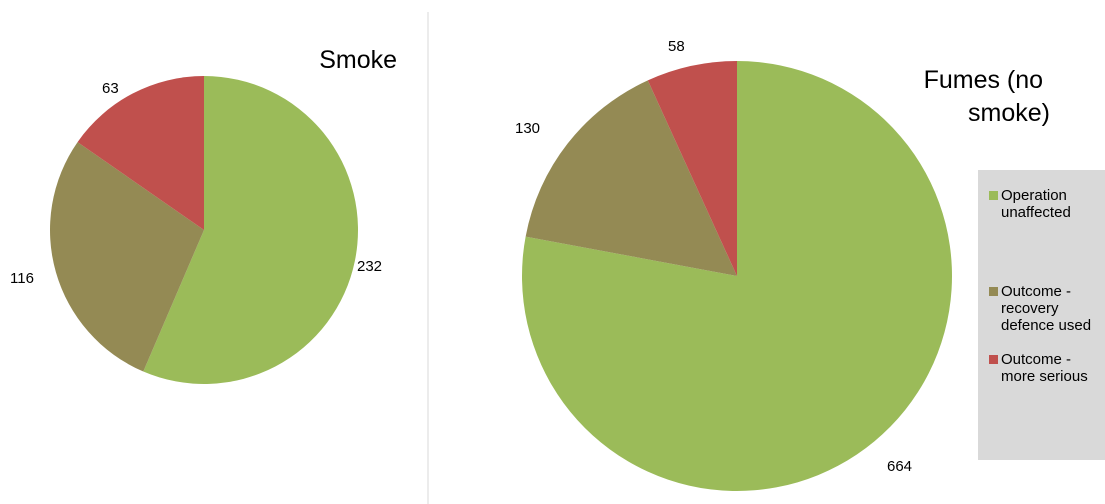 Image resolution: width=1105 pixels, height=504 pixels. I want to click on data-label-smoke-unaffected: 232, so click(369, 266).